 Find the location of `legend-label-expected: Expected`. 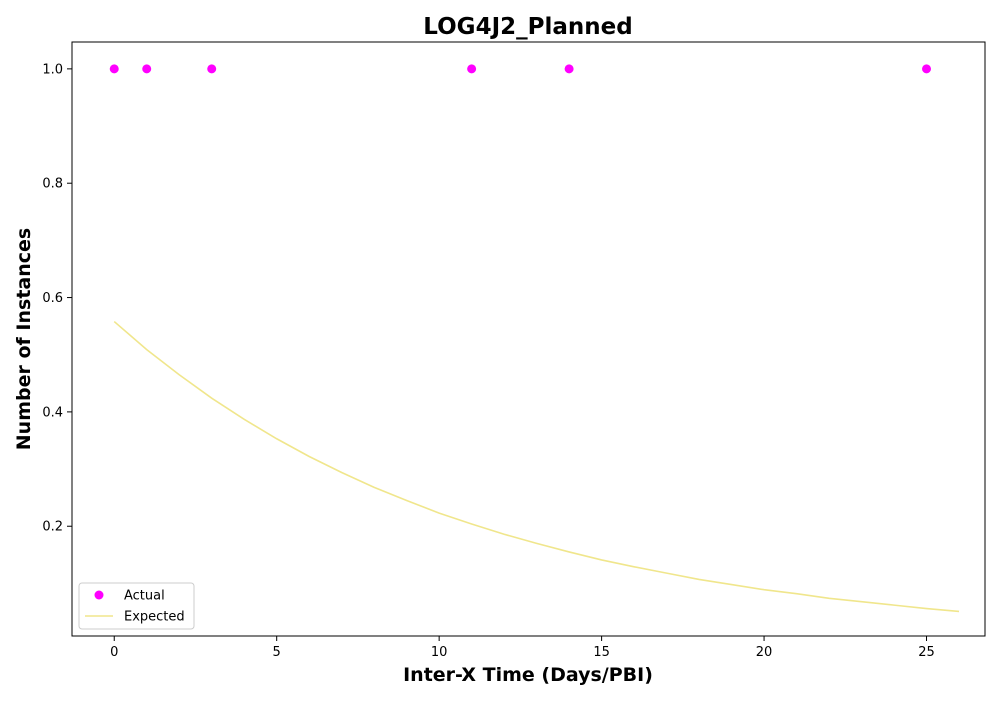

legend-label-expected: Expected is located at coordinates (154, 617).